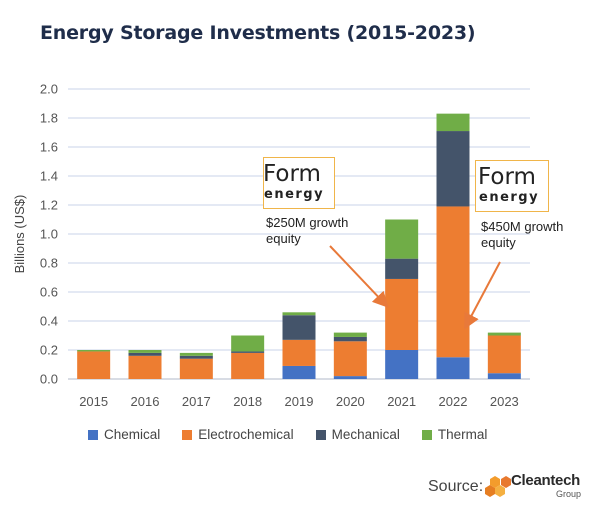 This screenshot has width=600, height=518. I want to click on y-tick-label: 1.2, so click(49, 205).